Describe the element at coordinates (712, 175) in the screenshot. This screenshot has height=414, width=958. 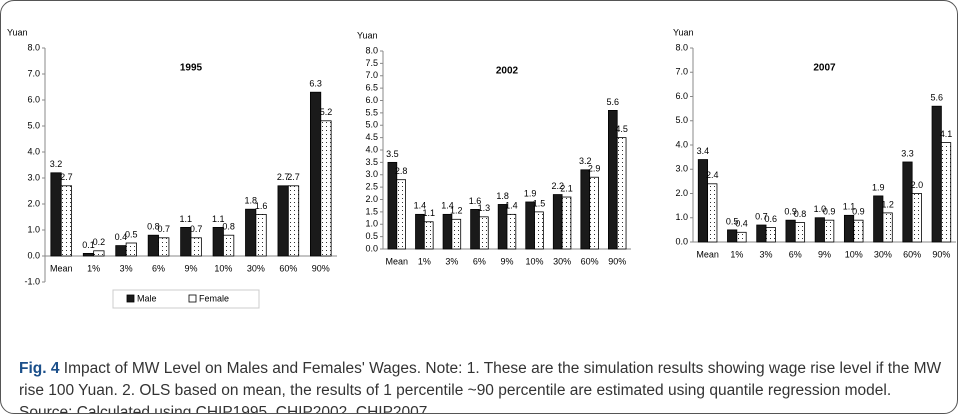
I see `value-label: 2.4` at that location.